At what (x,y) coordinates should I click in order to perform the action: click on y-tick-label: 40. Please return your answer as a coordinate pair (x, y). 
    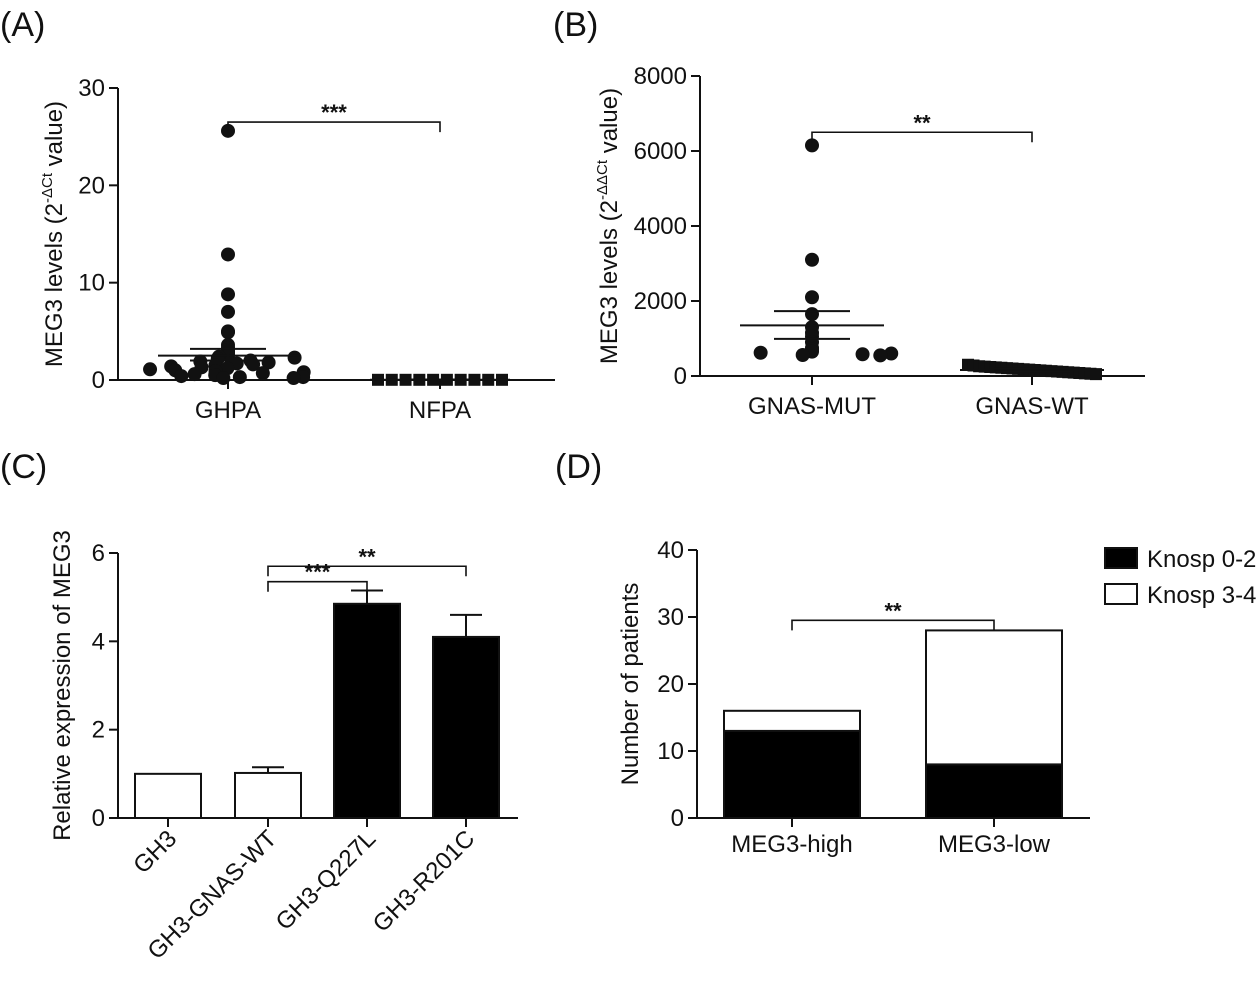
    Looking at the image, I should click on (670, 550).